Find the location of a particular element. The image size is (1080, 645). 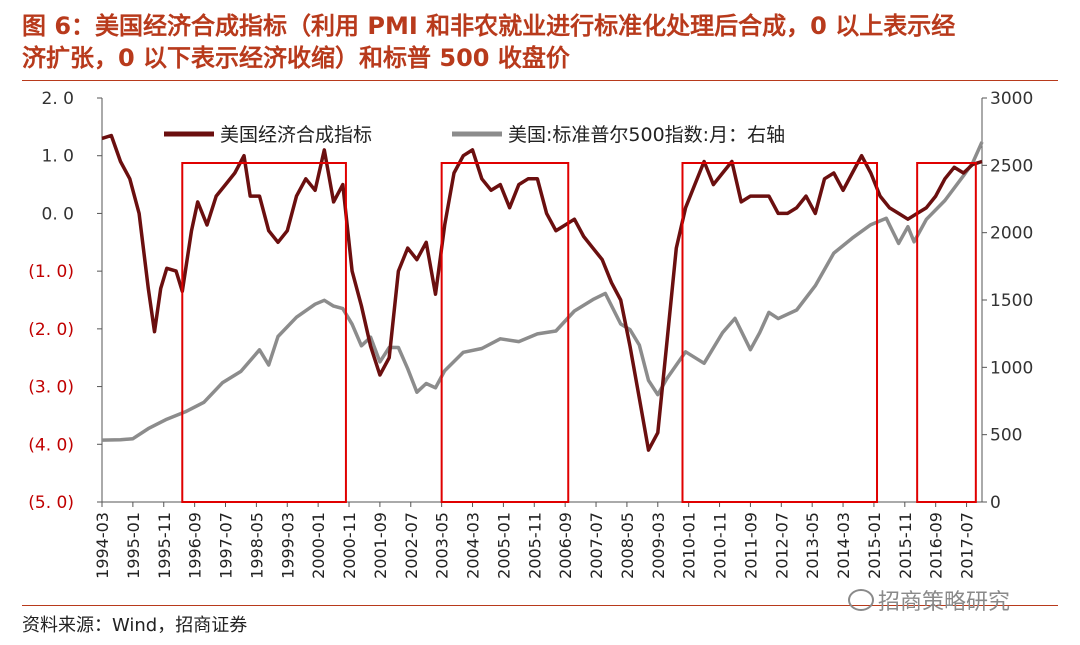

x-tick-label: 2004-03 is located at coordinates (473, 545).